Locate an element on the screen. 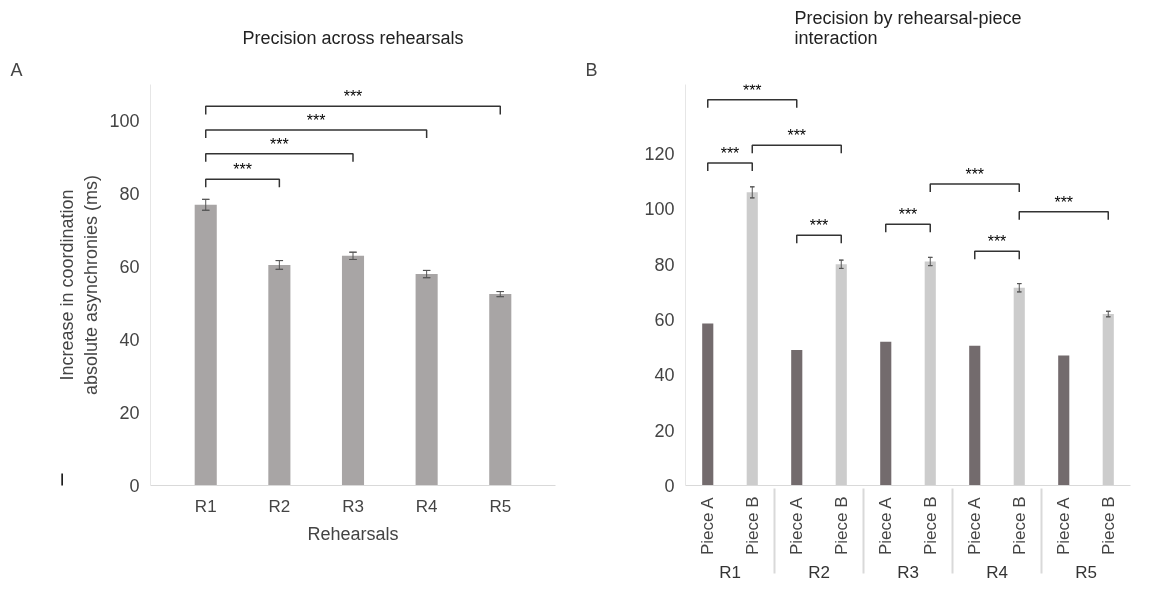 Image resolution: width=1164 pixels, height=589 pixels. chart-title: Precision across rehearsals is located at coordinates (353, 37).